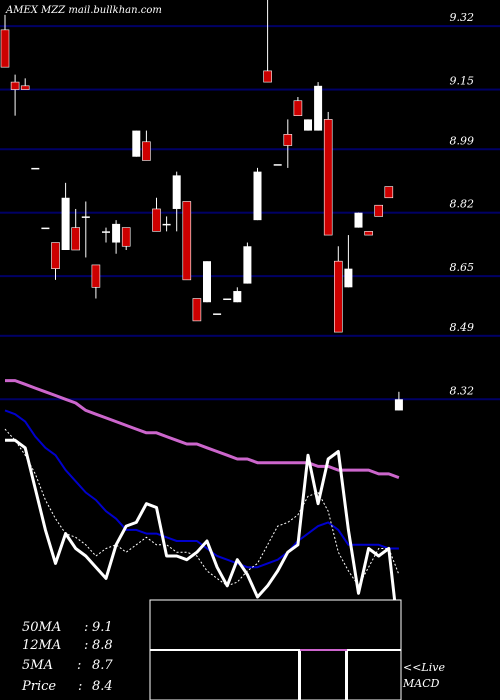 This screenshot has height=700, width=500. Describe the element at coordinates (297, 649) in the screenshot. I see `macd-panel: <<Live MACD` at that location.